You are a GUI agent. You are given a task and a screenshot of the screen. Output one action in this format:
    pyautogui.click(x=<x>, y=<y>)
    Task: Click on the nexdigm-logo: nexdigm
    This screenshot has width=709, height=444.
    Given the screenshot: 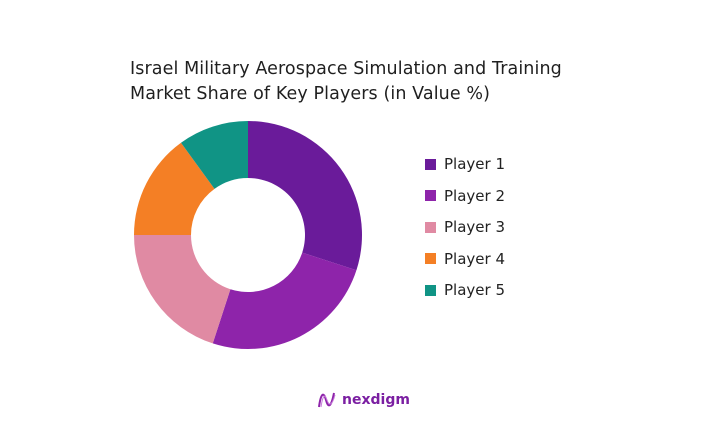 What is the action you would take?
    pyautogui.click(x=363, y=400)
    